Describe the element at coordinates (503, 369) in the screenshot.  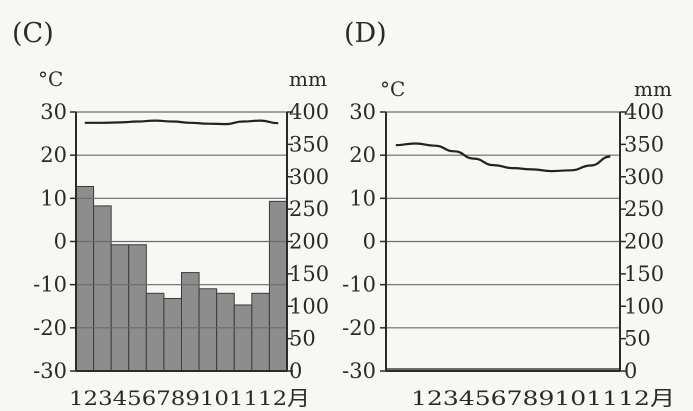
I see `precip-baseline-band` at that location.